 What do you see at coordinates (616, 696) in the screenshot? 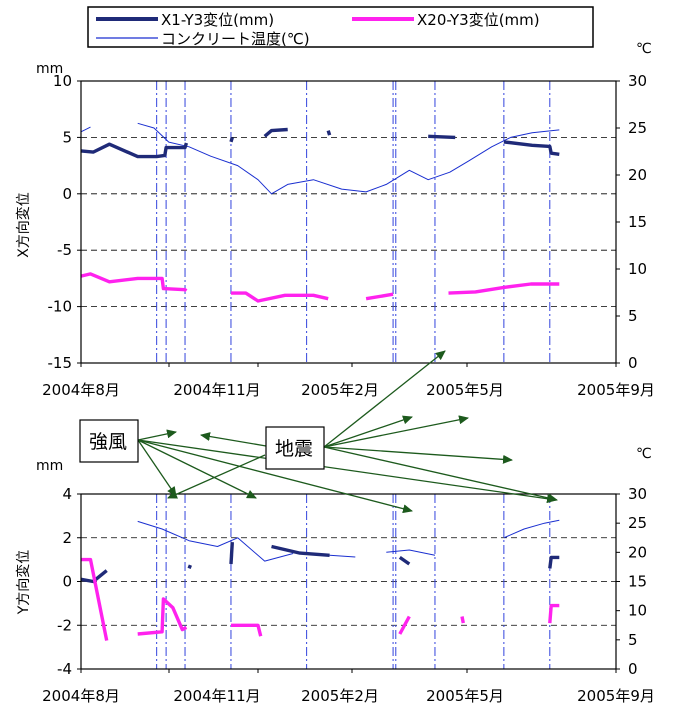
I see `bottom-xtick-label: 2005年9月` at bounding box center [616, 696].